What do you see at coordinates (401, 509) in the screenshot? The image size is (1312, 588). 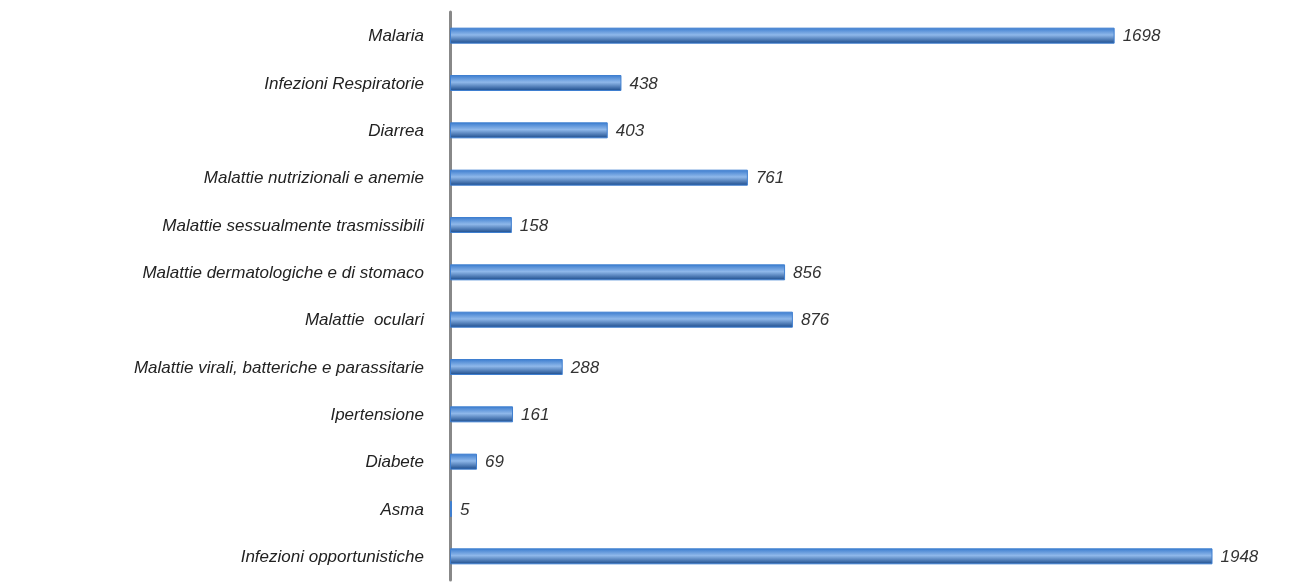 I see `y-tick-label: Asma` at bounding box center [401, 509].